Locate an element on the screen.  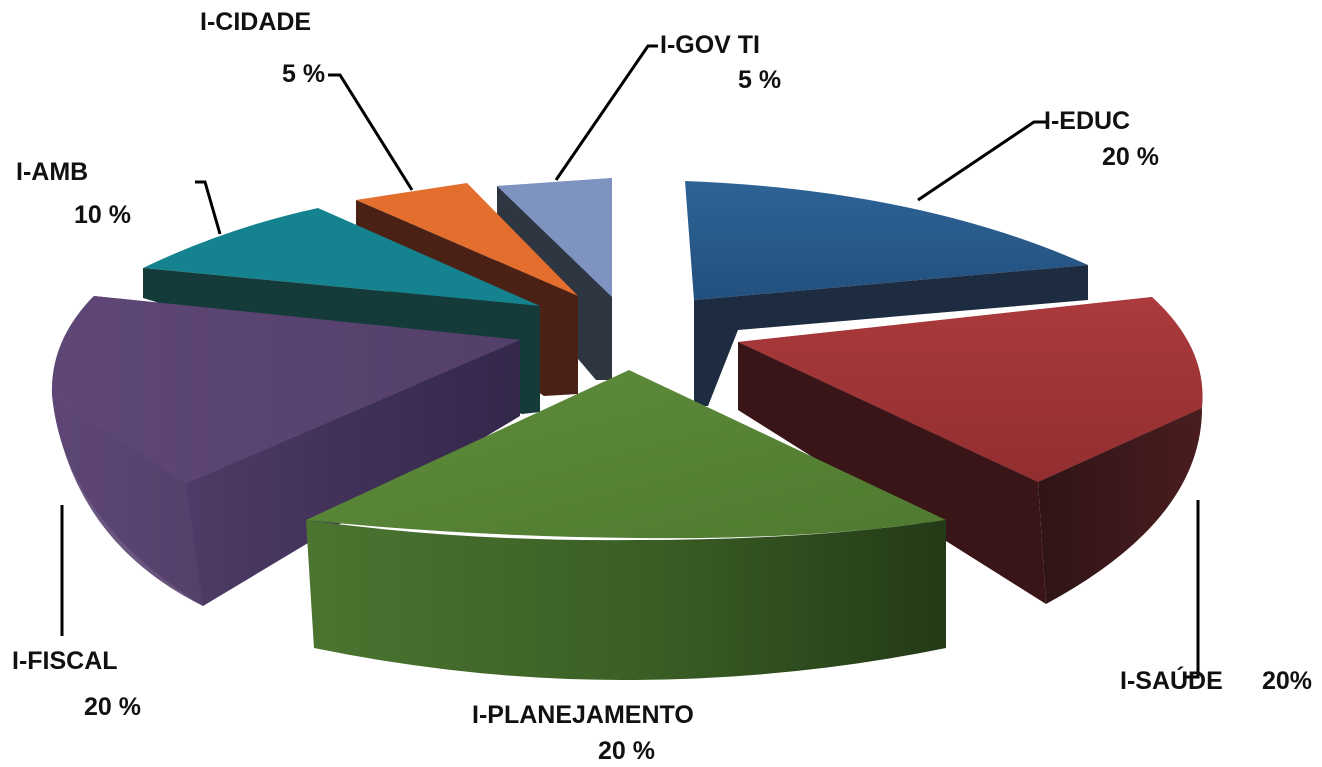
label-i-fiscal-name: I-FISCAL is located at coordinates (65, 661).